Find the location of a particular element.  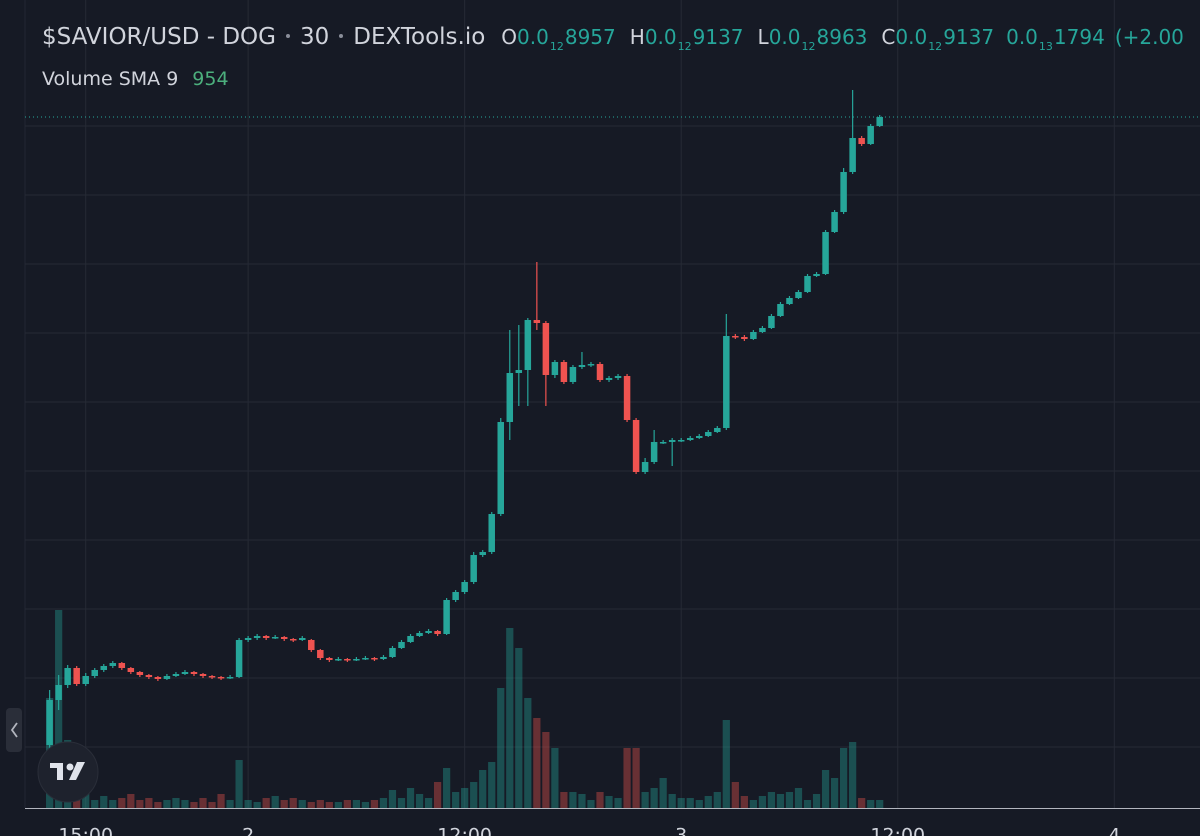

change-percent: (+2.00 is located at coordinates (1149, 37).